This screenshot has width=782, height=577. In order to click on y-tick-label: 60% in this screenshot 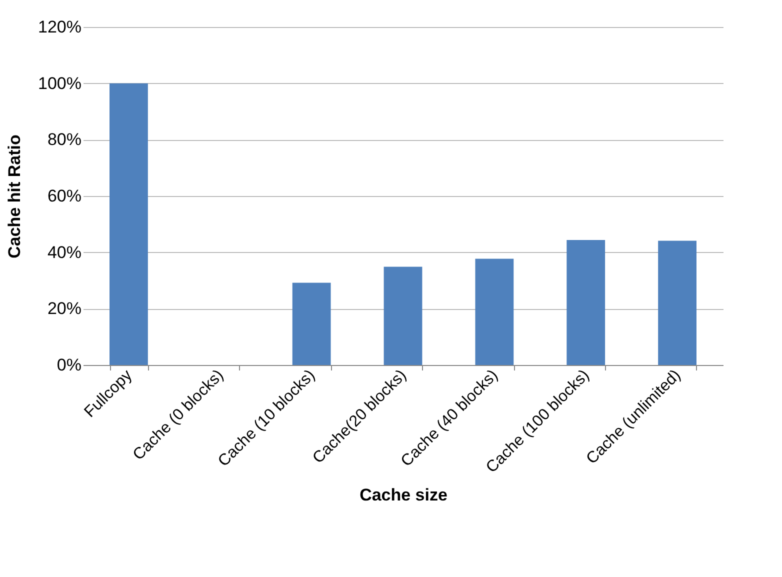, I will do `click(64, 196)`.